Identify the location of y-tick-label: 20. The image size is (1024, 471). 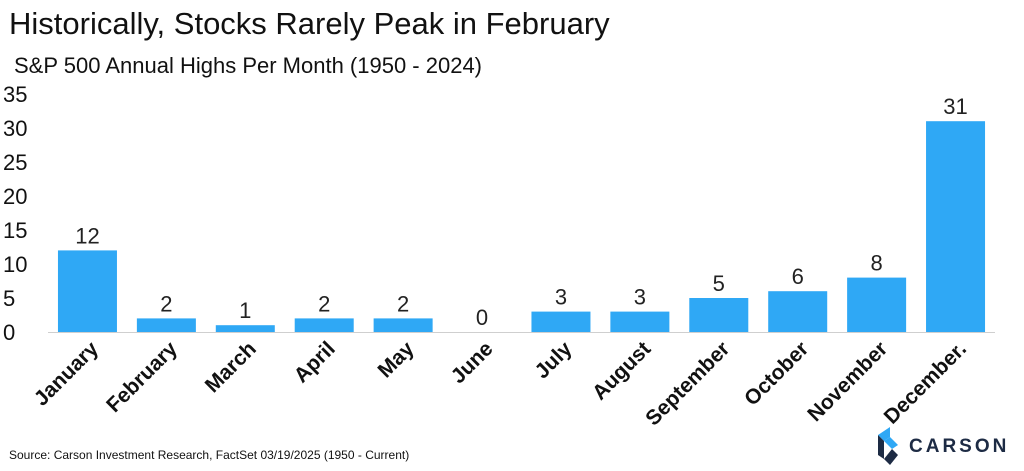
(15, 196).